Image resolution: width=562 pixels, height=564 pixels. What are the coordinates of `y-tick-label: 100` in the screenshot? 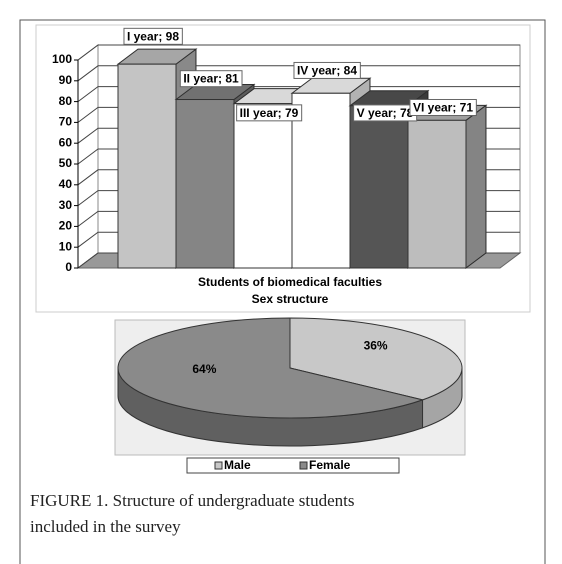 It's located at (62, 59).